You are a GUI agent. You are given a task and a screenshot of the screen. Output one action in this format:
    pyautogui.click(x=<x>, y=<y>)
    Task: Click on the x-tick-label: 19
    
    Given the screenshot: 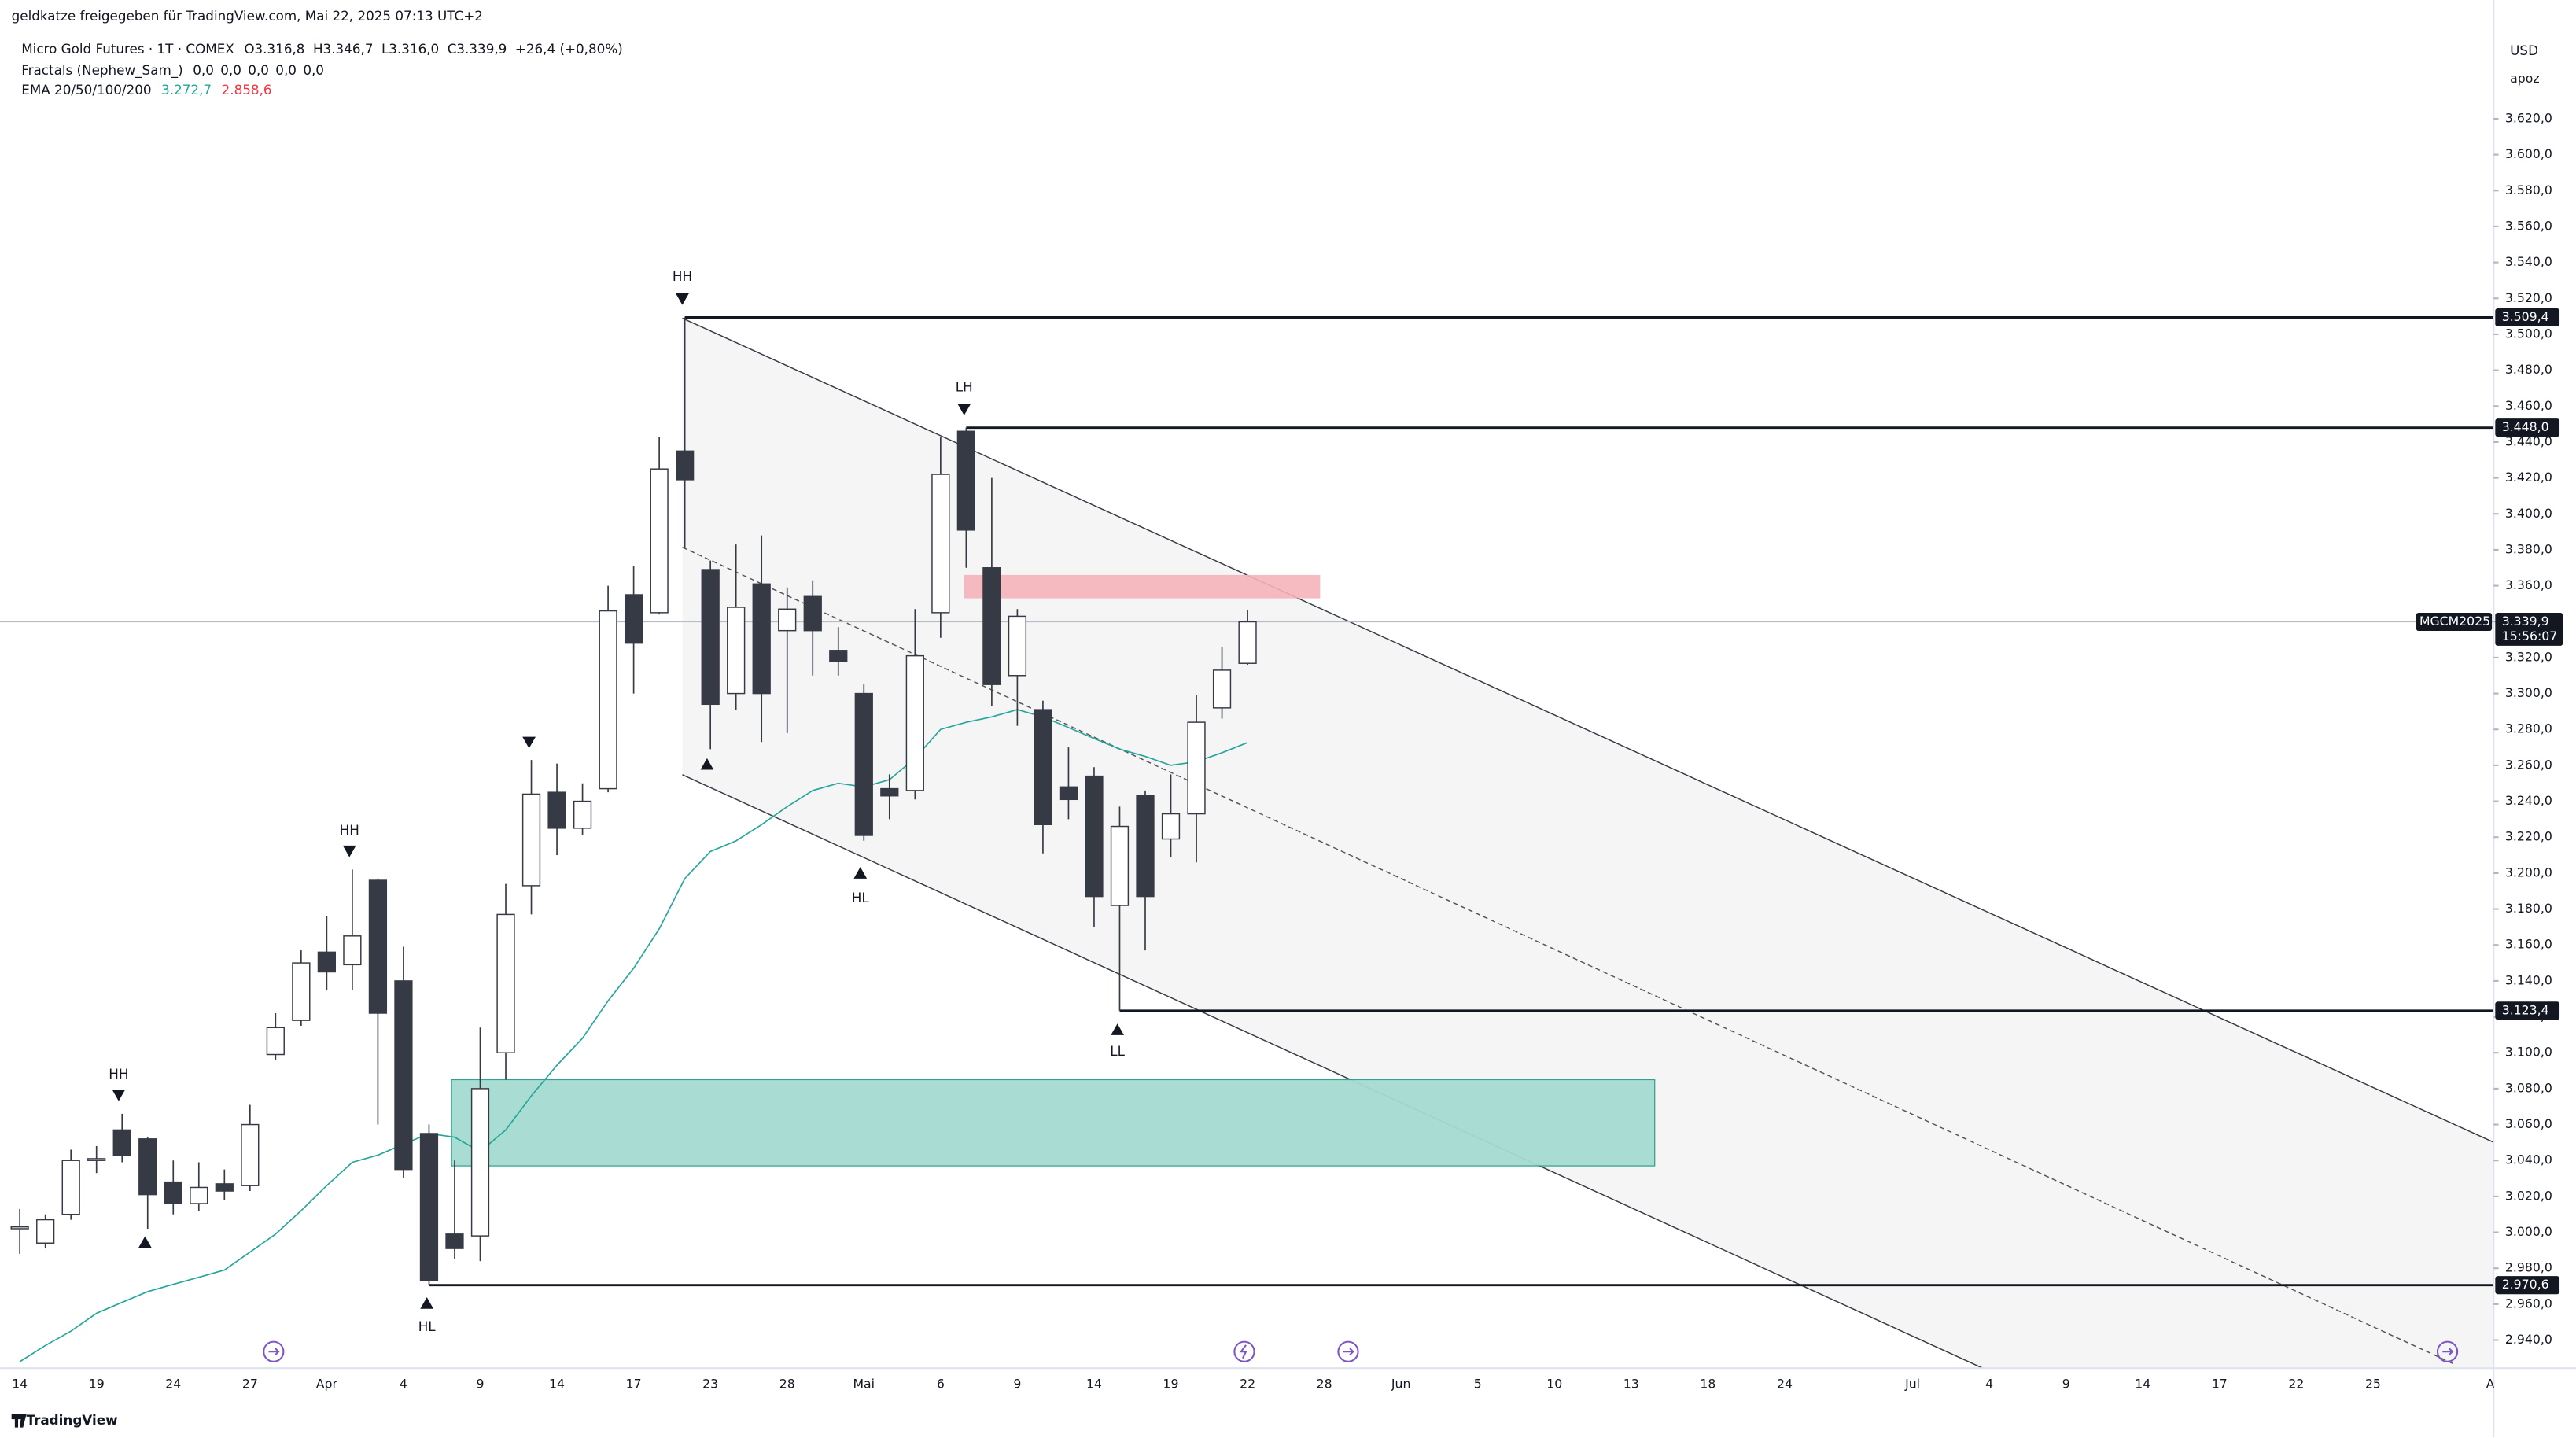 What is the action you would take?
    pyautogui.click(x=1171, y=1384)
    